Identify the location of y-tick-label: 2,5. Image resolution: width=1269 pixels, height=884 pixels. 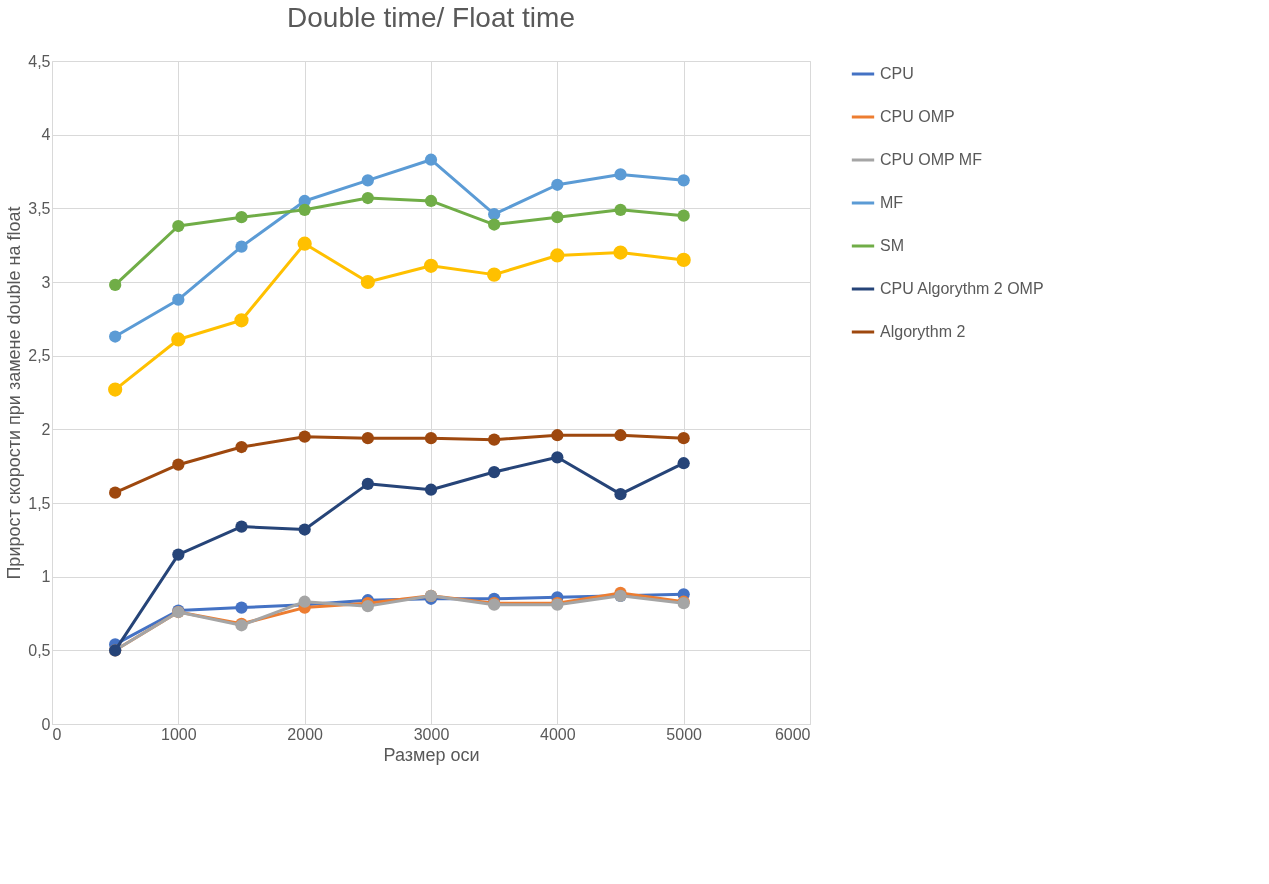
(39, 356).